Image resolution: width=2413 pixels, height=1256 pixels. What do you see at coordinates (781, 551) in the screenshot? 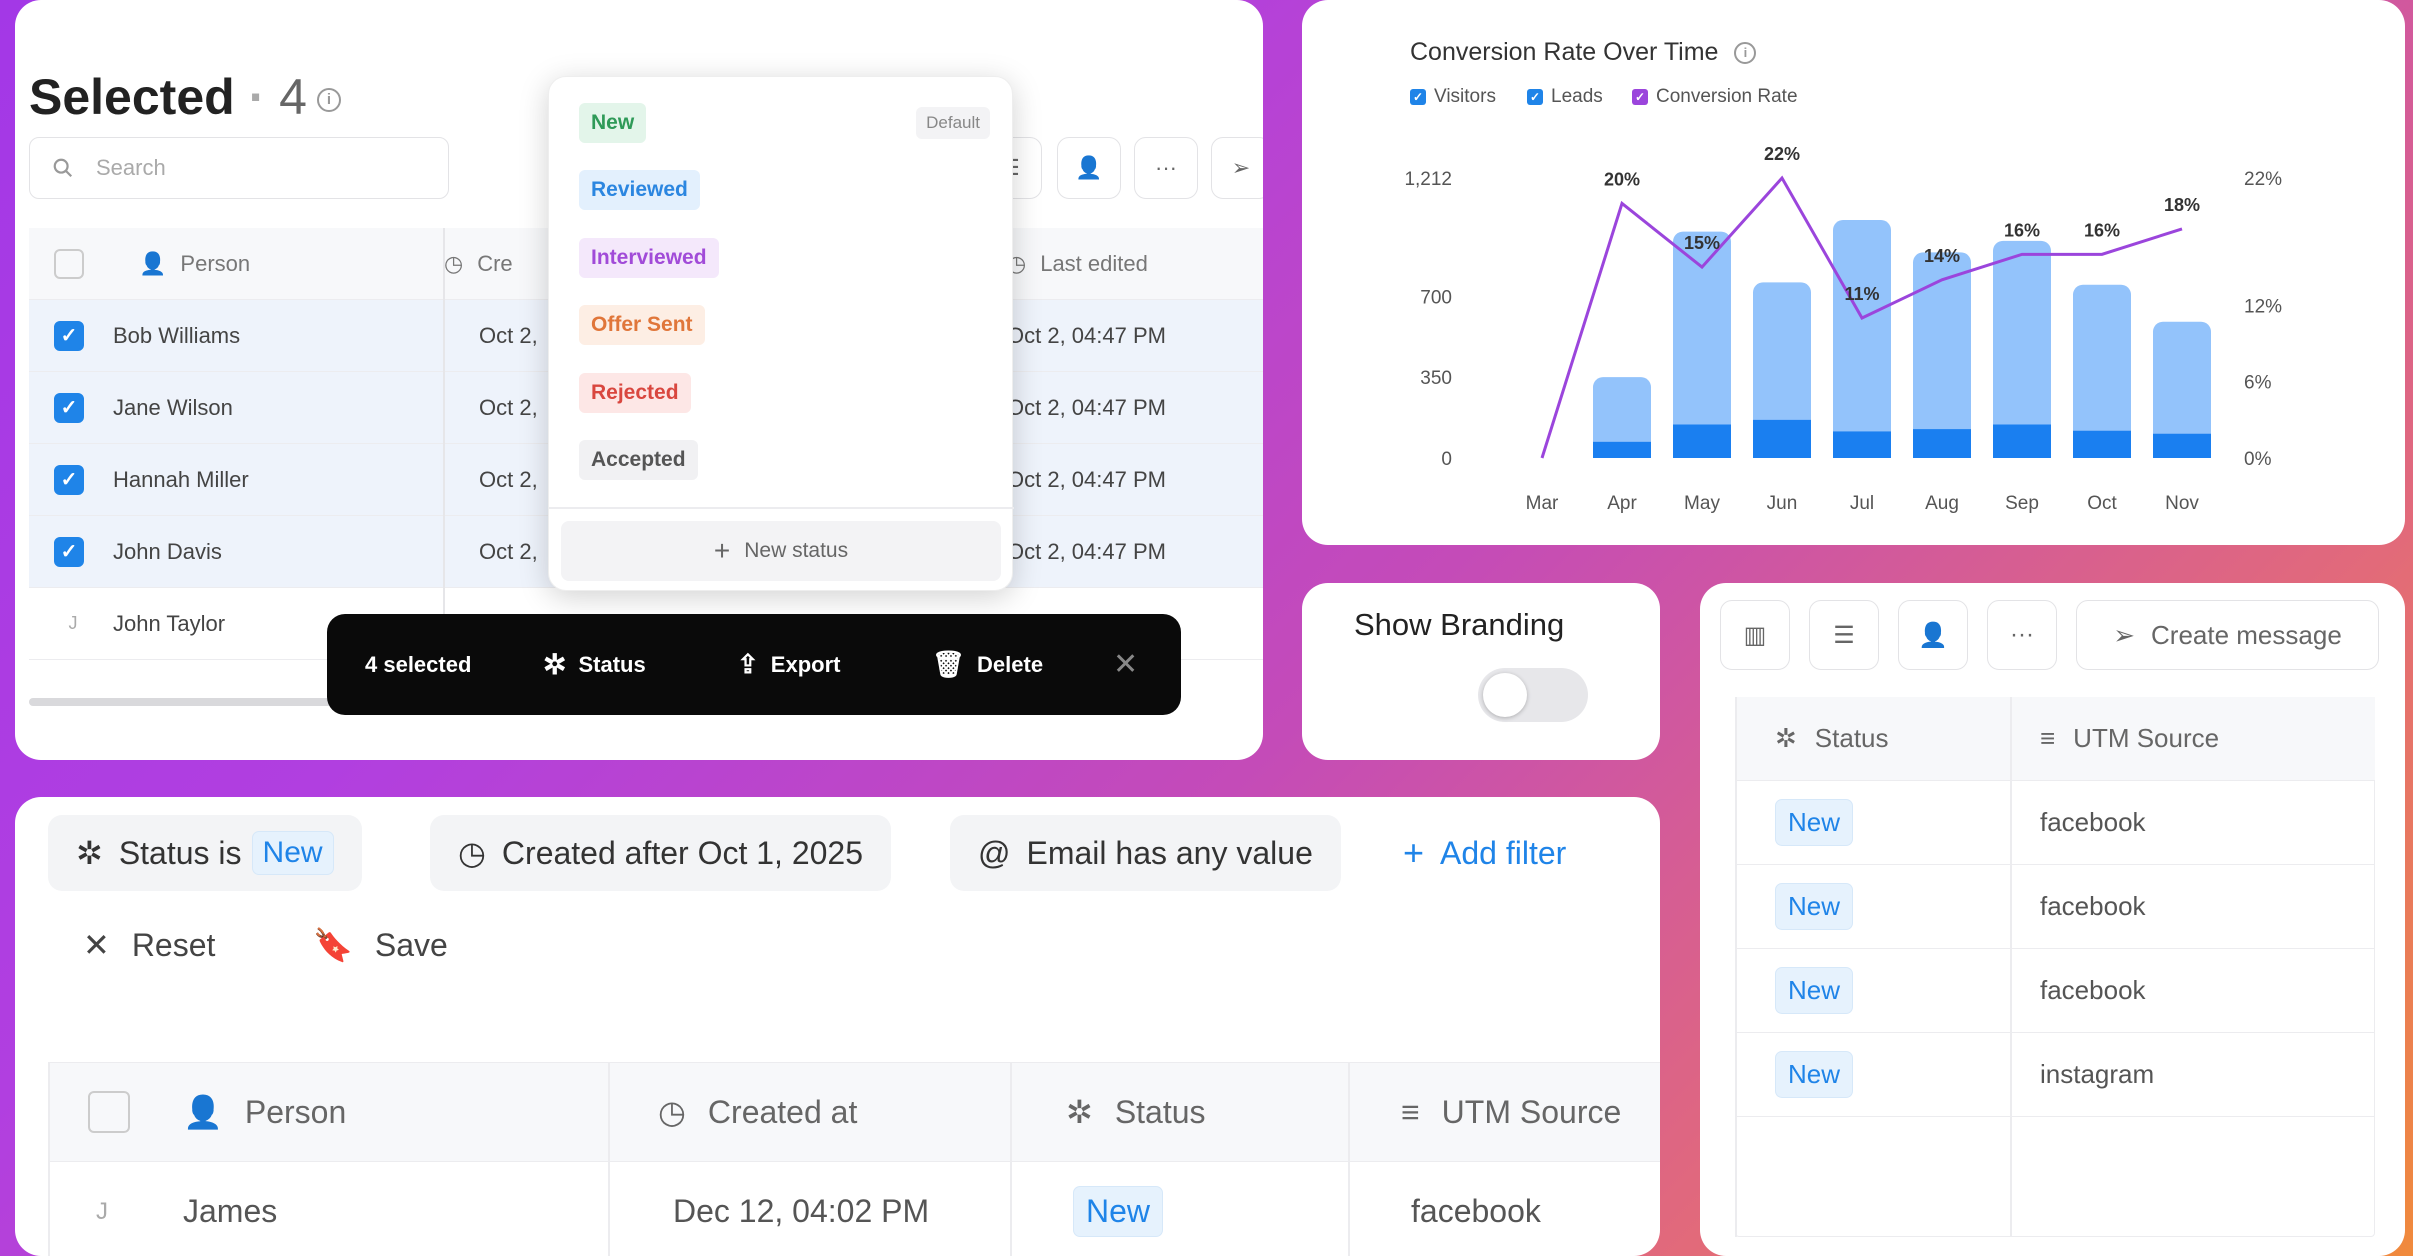
I see `new-status-button: + New status` at bounding box center [781, 551].